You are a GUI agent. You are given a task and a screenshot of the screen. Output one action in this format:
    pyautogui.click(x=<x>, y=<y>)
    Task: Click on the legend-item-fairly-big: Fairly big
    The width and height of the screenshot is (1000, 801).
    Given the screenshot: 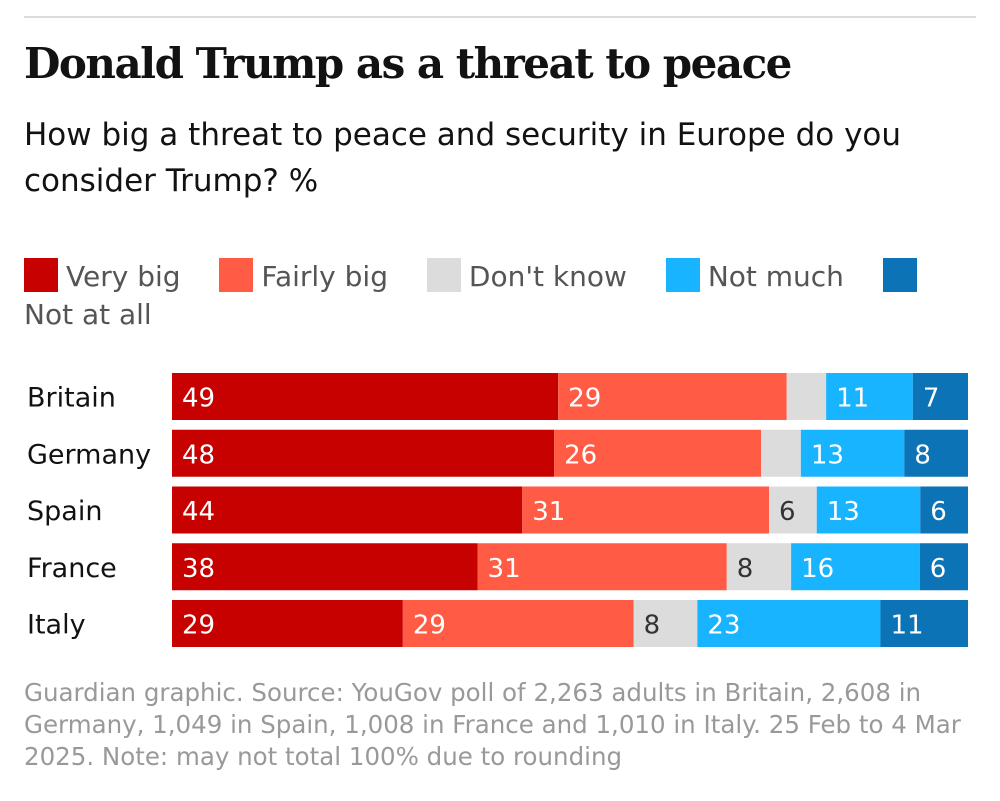 What is the action you would take?
    pyautogui.click(x=303, y=275)
    